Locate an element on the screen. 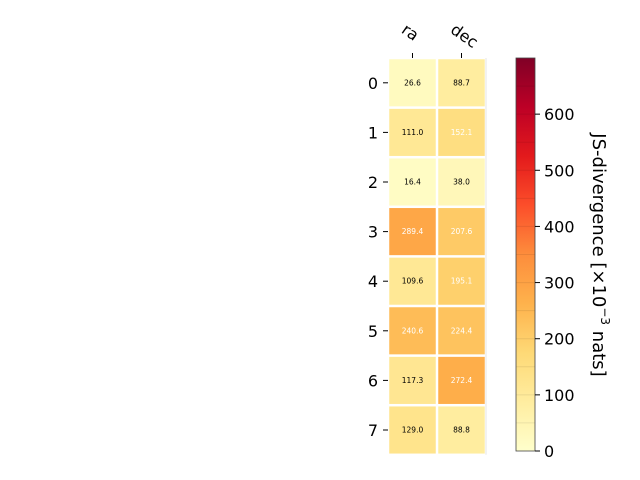  cell-value-label-dec-5: 224.4 is located at coordinates (462, 330).